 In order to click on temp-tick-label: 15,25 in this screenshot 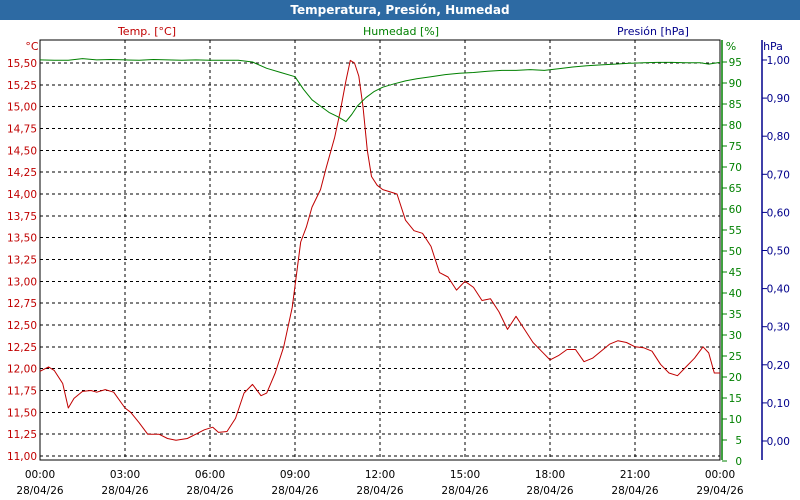, I will do `click(22, 86)`.